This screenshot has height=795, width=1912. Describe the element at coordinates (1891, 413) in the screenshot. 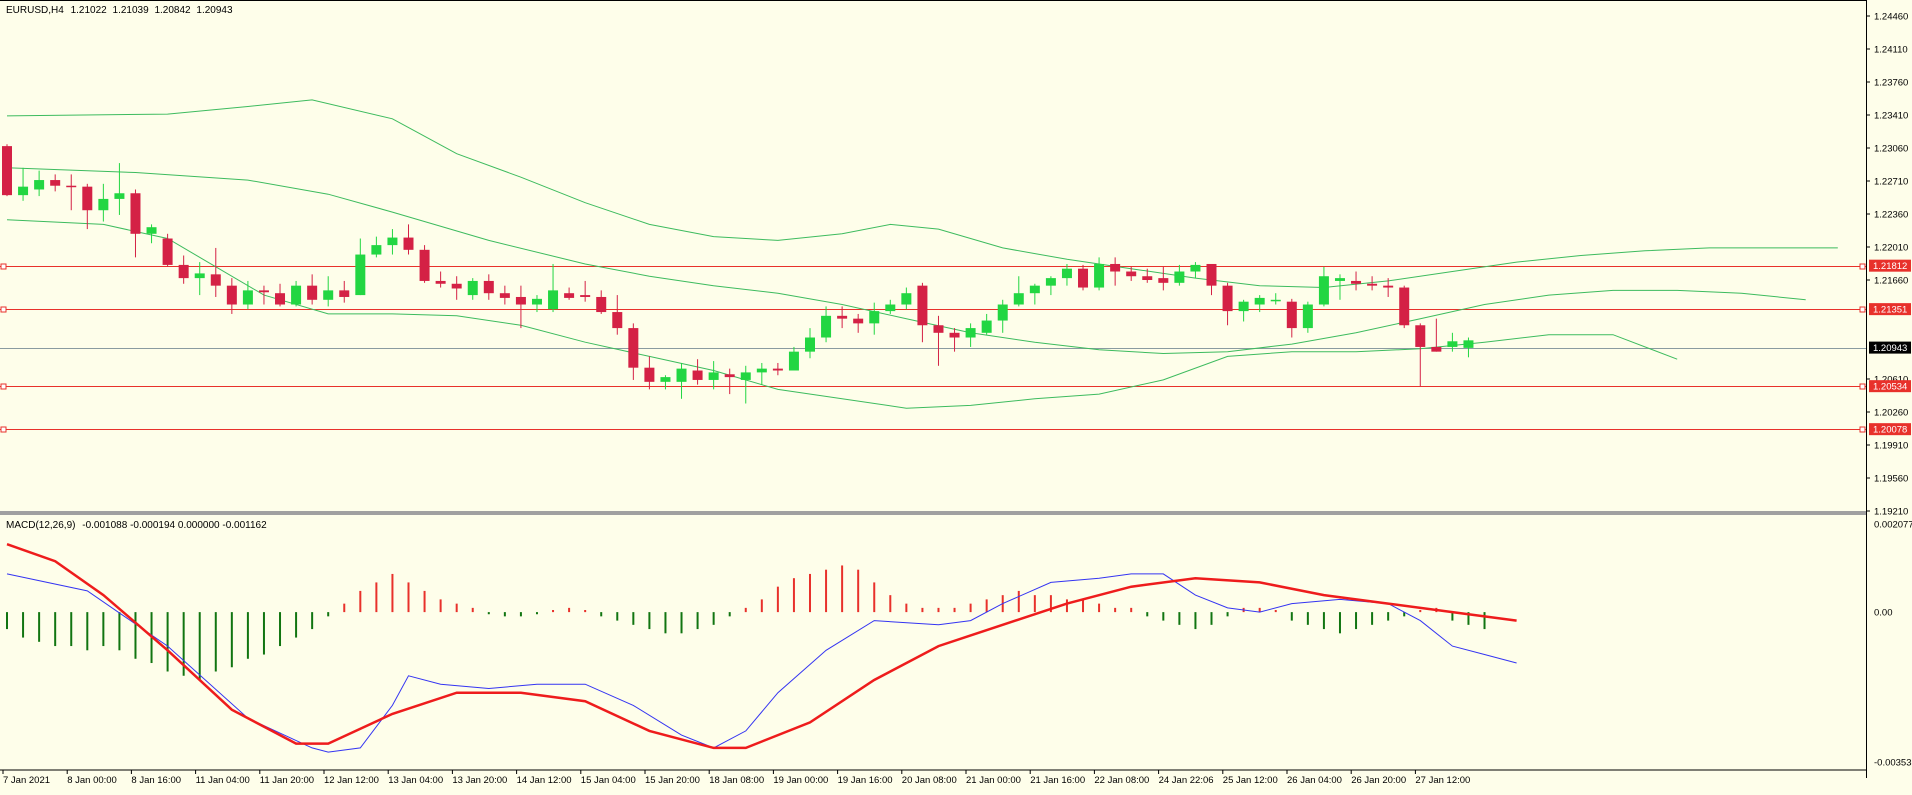

I see `price-tick-label: 1.20260` at that location.